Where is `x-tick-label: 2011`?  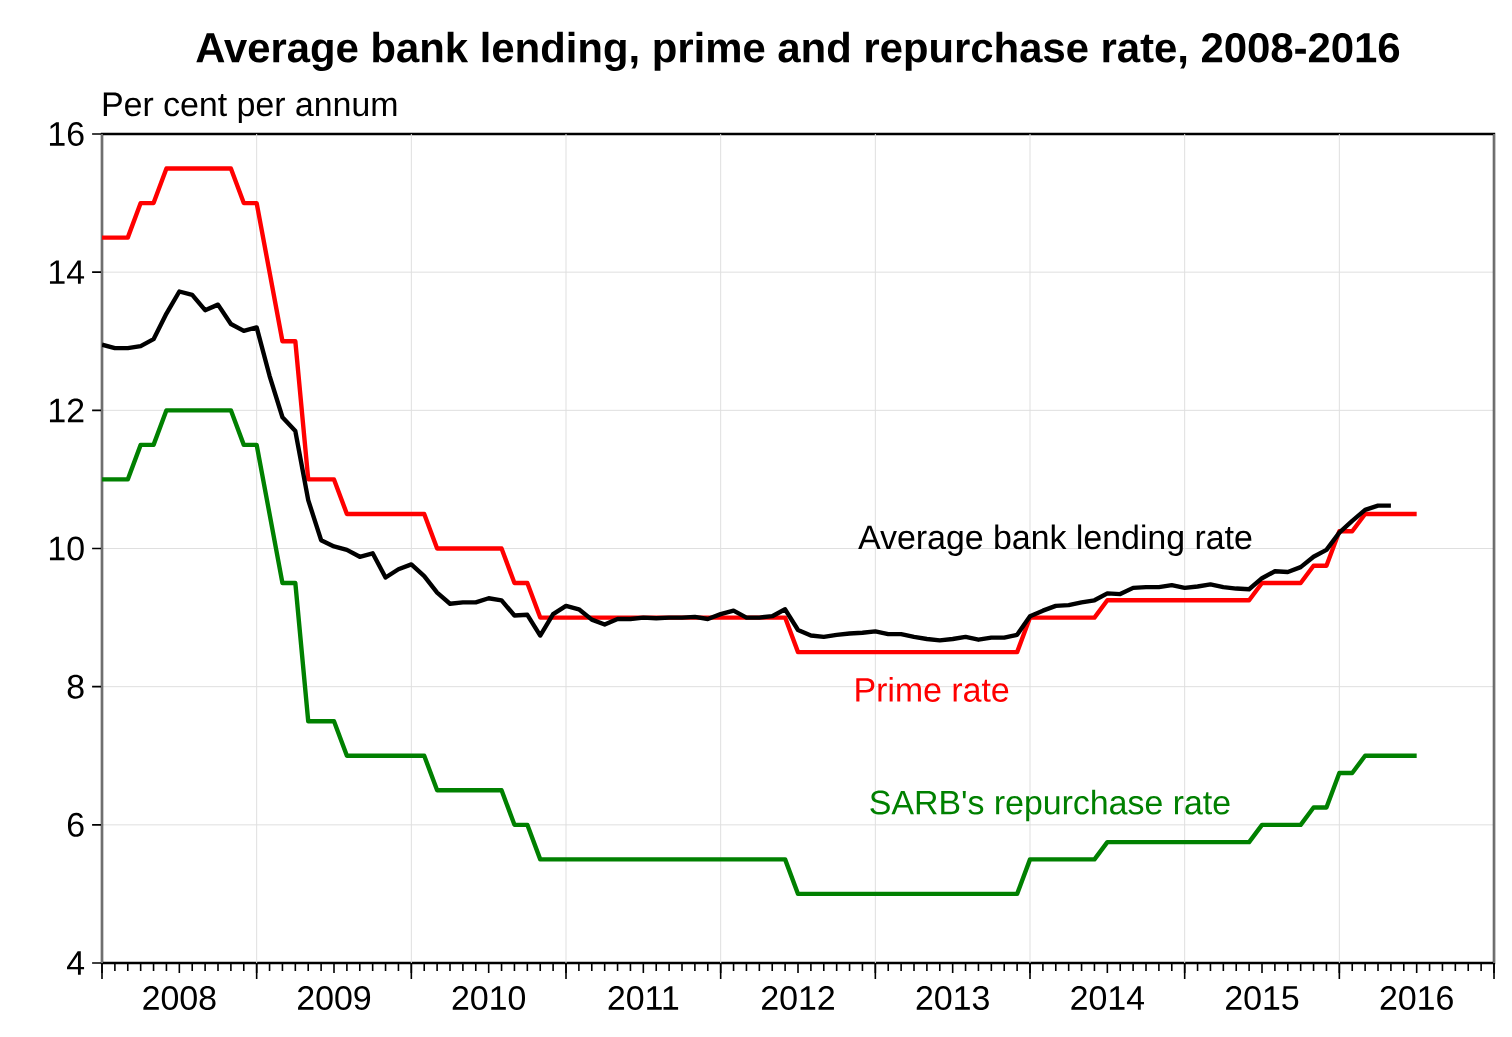
x-tick-label: 2011 is located at coordinates (643, 997).